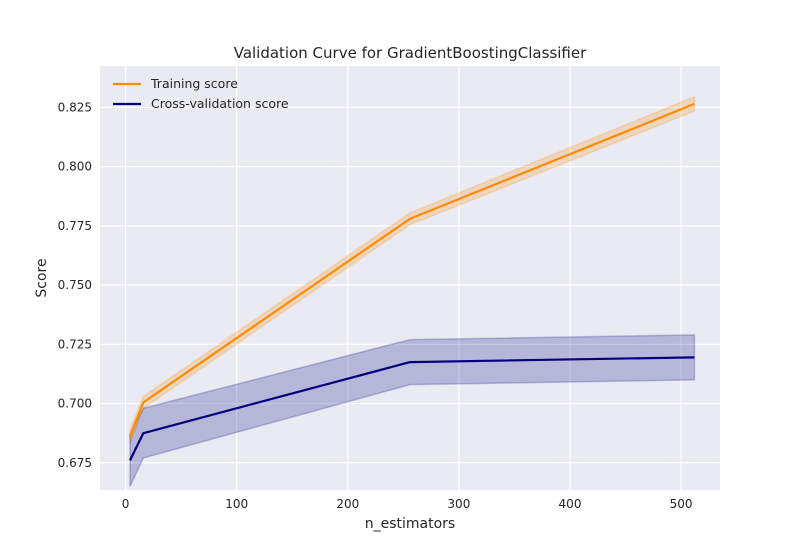 The image size is (800, 550). Describe the element at coordinates (347, 504) in the screenshot. I see `x-tick-label: 200` at that location.